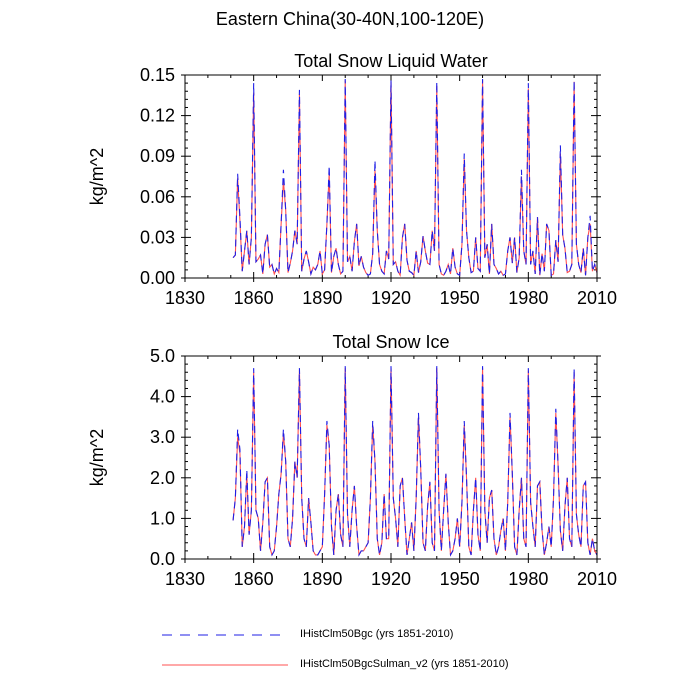  I want to click on chart-title: Total Snow Ice, so click(390, 342).